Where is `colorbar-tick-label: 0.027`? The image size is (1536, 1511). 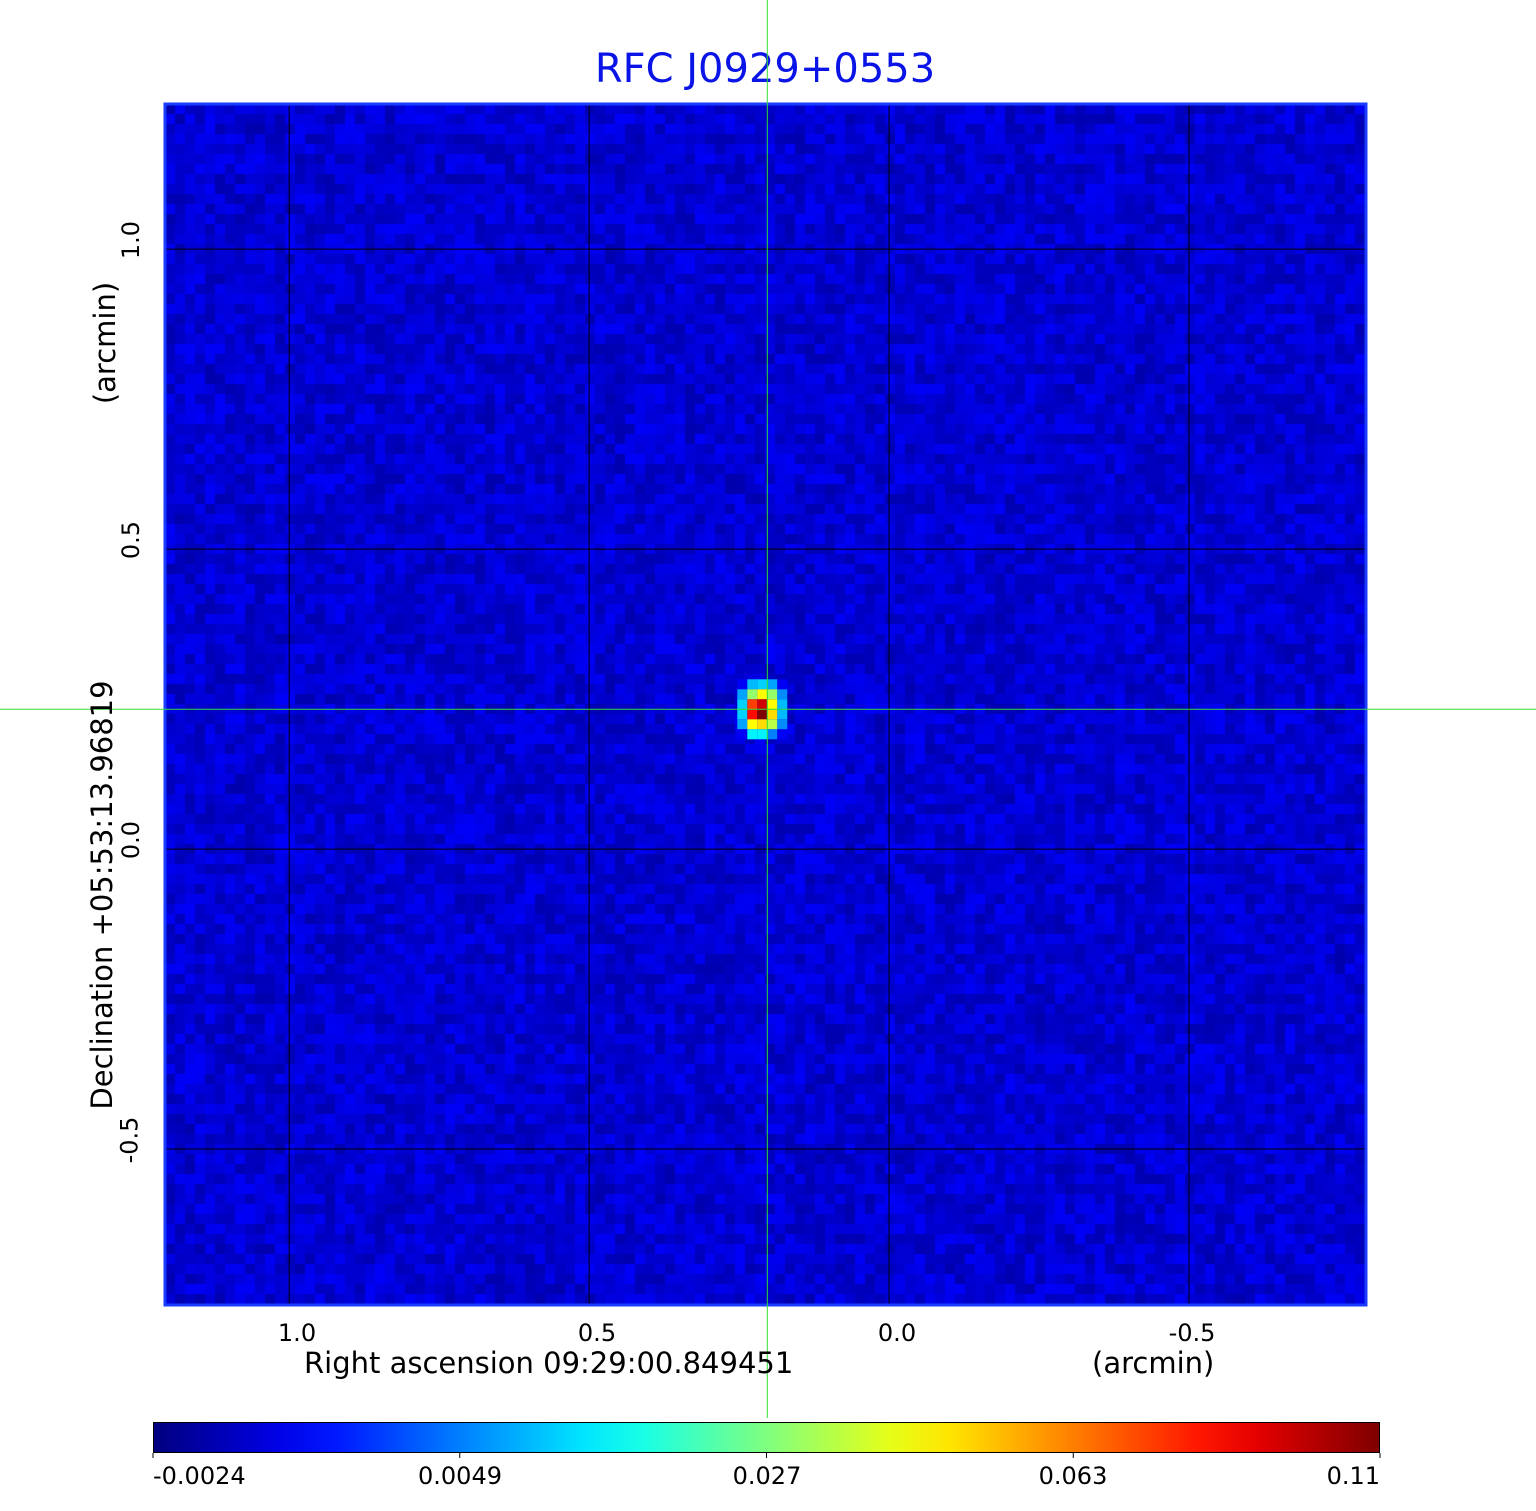 colorbar-tick-label: 0.027 is located at coordinates (767, 1476).